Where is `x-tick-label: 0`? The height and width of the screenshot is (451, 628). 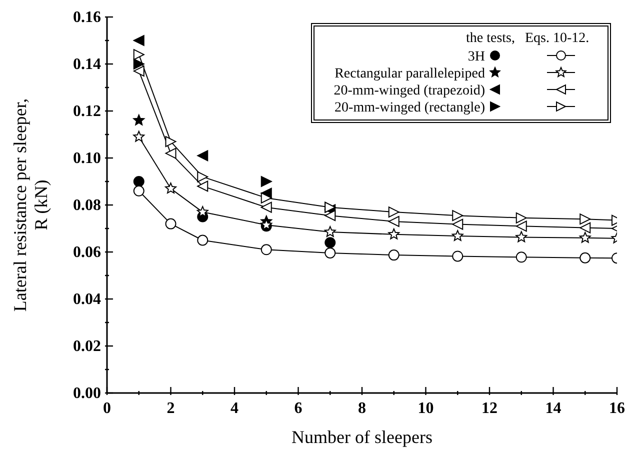
x-tick-label: 0 is located at coordinates (107, 408).